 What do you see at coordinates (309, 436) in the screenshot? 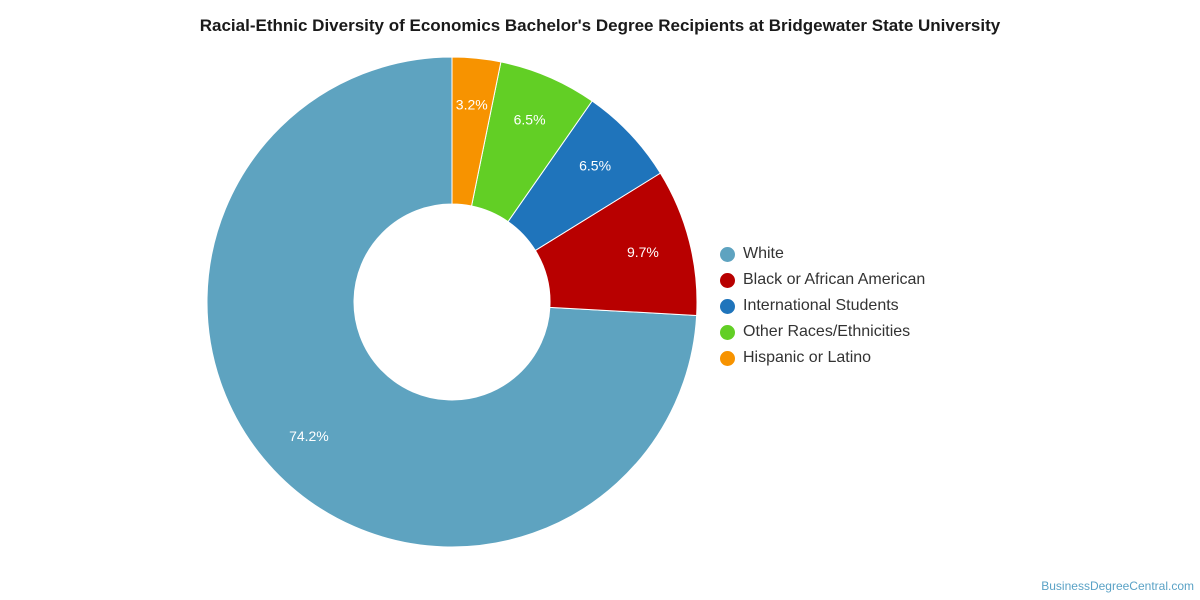
I see `slice-value-label: 74.2%` at bounding box center [309, 436].